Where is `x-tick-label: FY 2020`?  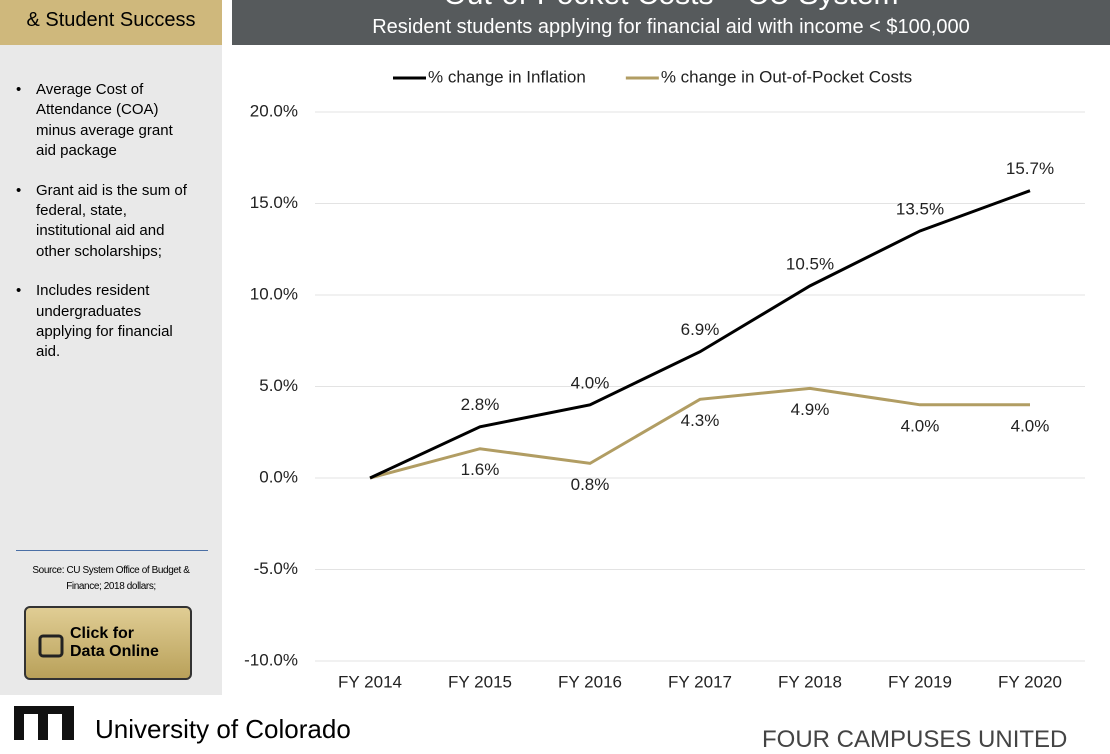
x-tick-label: FY 2020 is located at coordinates (1030, 681).